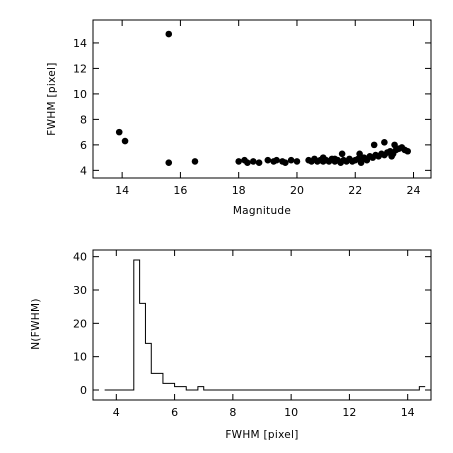 The height and width of the screenshot is (453, 453). I want to click on scatter-y-axis-title: FWHM [pixel], so click(52, 98).